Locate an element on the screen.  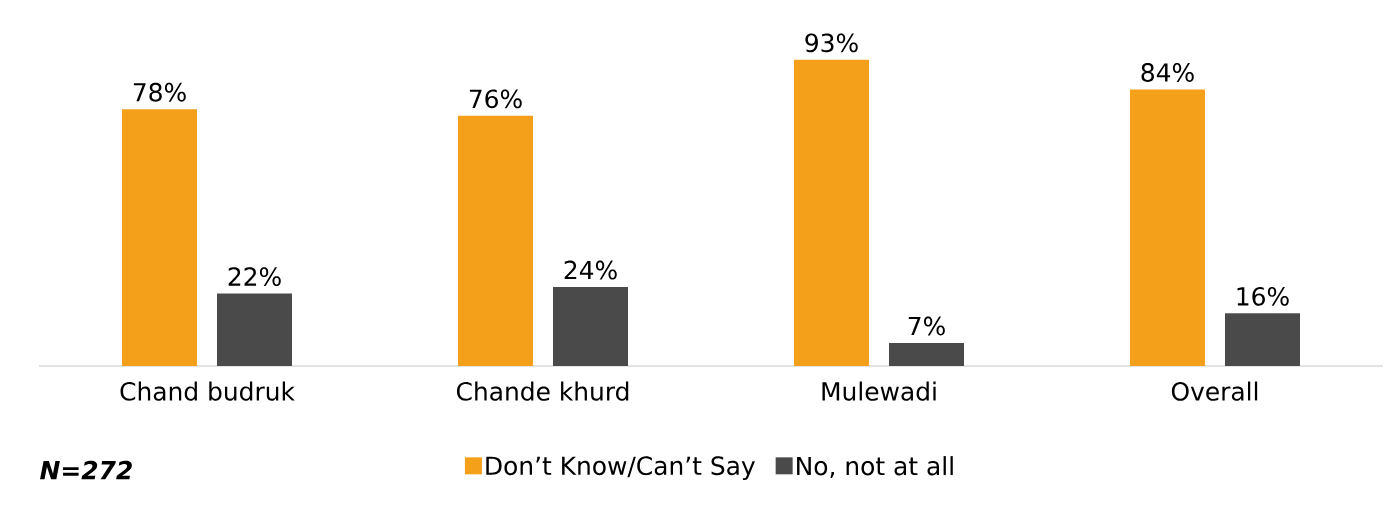
data-label: 93% is located at coordinates (831, 43).